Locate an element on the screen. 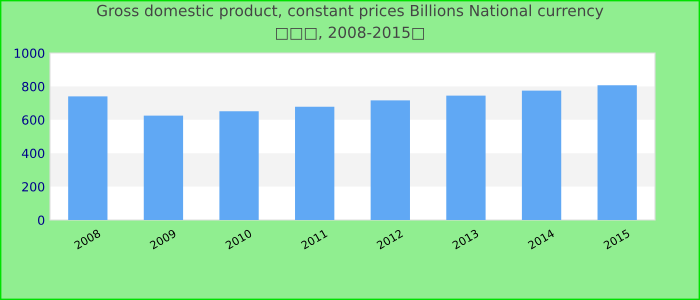 The image size is (700, 300). y-tick-label: 800 is located at coordinates (33, 87).